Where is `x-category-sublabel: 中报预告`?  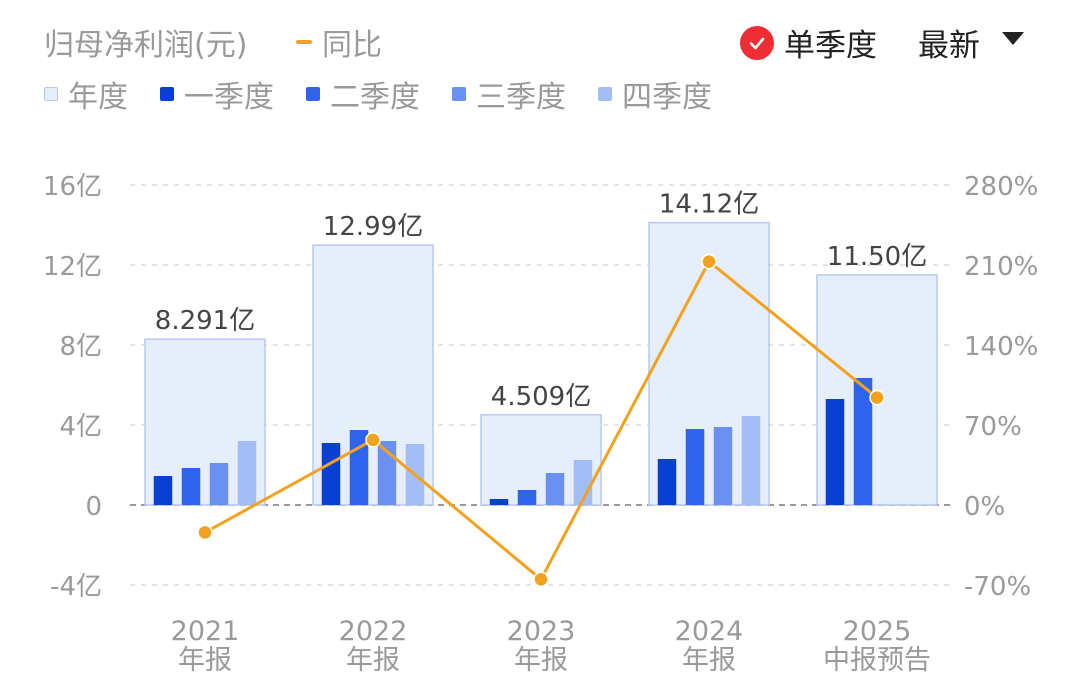 x-category-sublabel: 中报预告 is located at coordinates (877, 660).